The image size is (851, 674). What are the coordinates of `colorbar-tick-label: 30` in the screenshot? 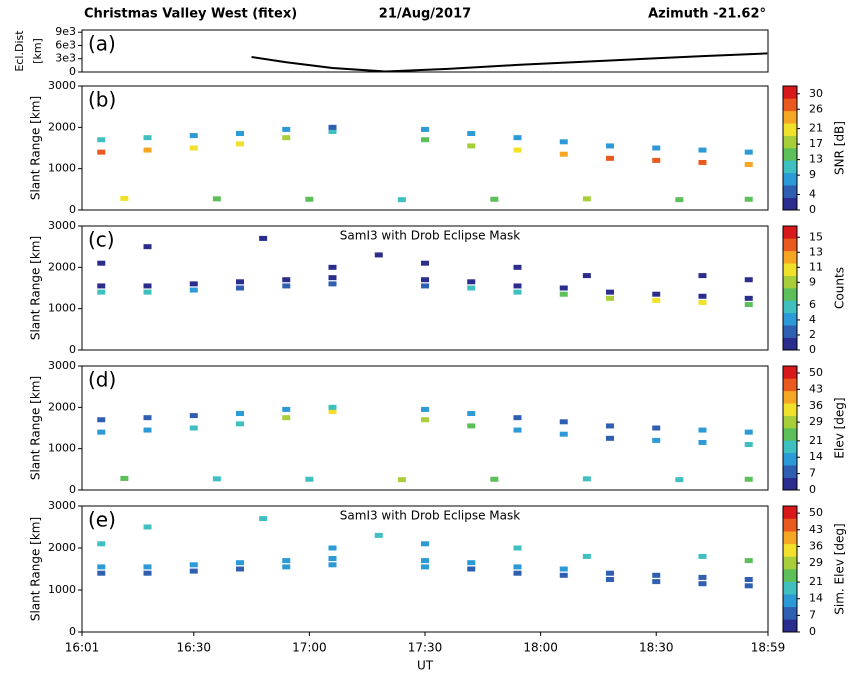 It's located at (816, 93).